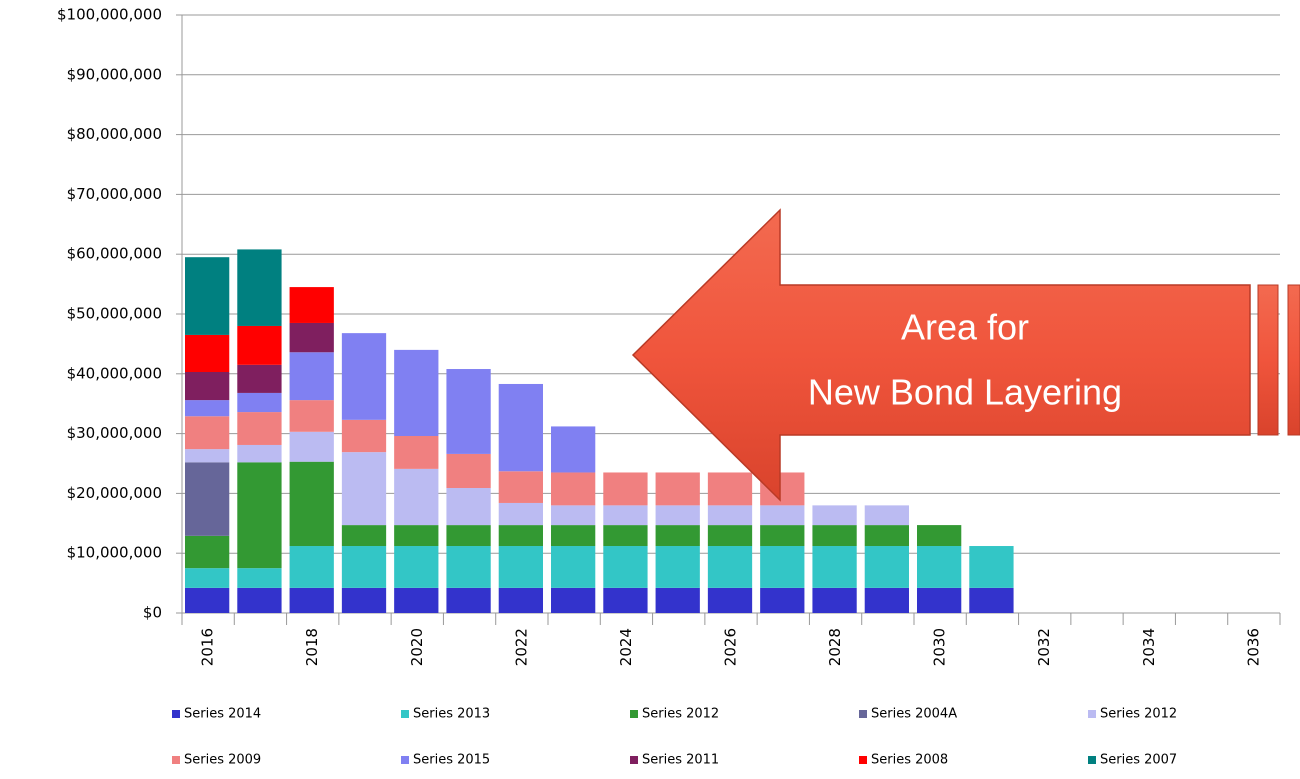 This screenshot has width=1300, height=779. I want to click on y-tick-label: $40,000,000, so click(114, 373).